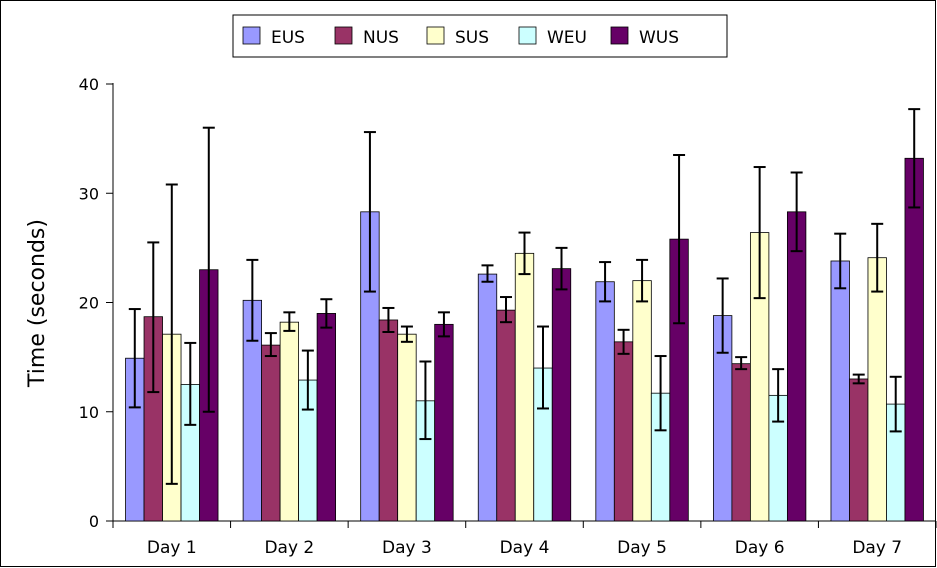 This screenshot has height=568, width=937. I want to click on y-tick-label: 40, so click(89, 84).